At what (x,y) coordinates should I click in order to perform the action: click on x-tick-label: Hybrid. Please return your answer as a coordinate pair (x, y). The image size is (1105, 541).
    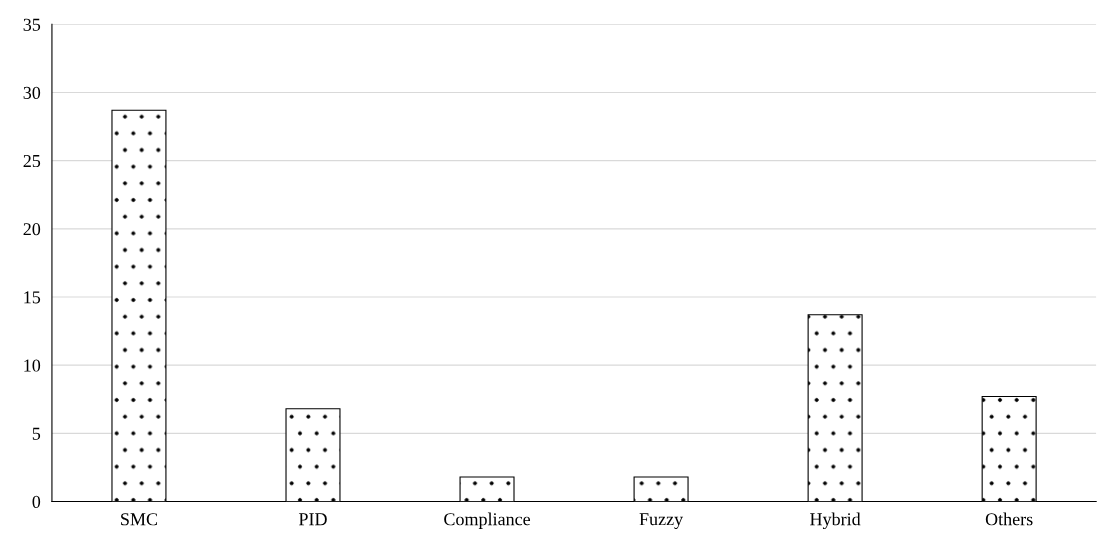
    Looking at the image, I should click on (835, 521).